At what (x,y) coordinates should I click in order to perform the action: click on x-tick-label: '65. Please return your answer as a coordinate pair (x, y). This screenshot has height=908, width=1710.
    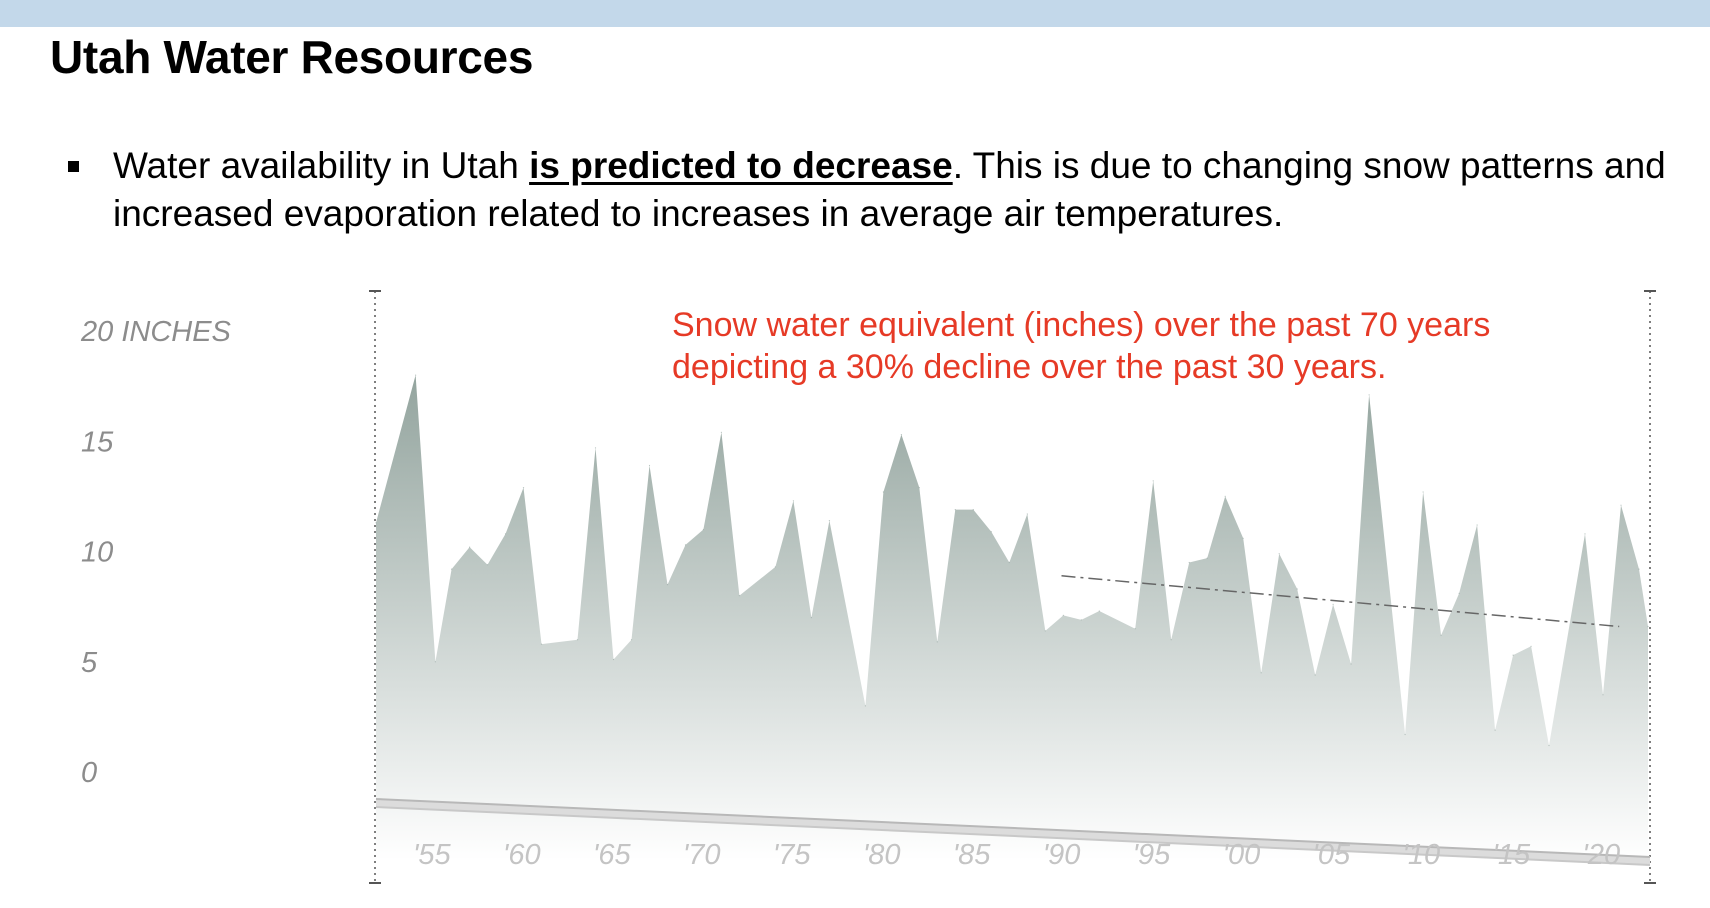
    Looking at the image, I should click on (612, 855).